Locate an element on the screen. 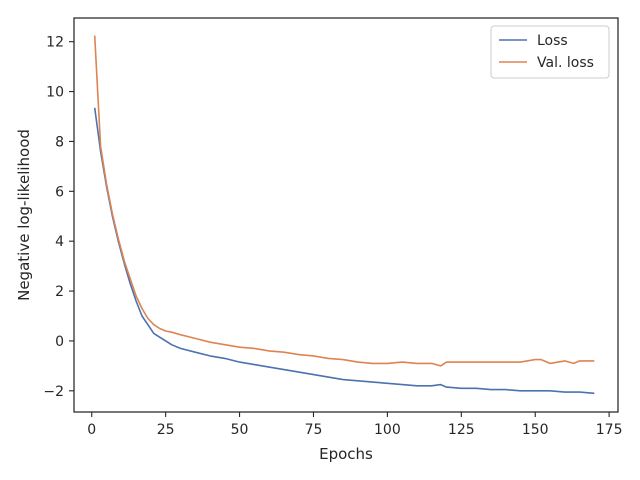  y-tick-label: 12 is located at coordinates (55, 43).